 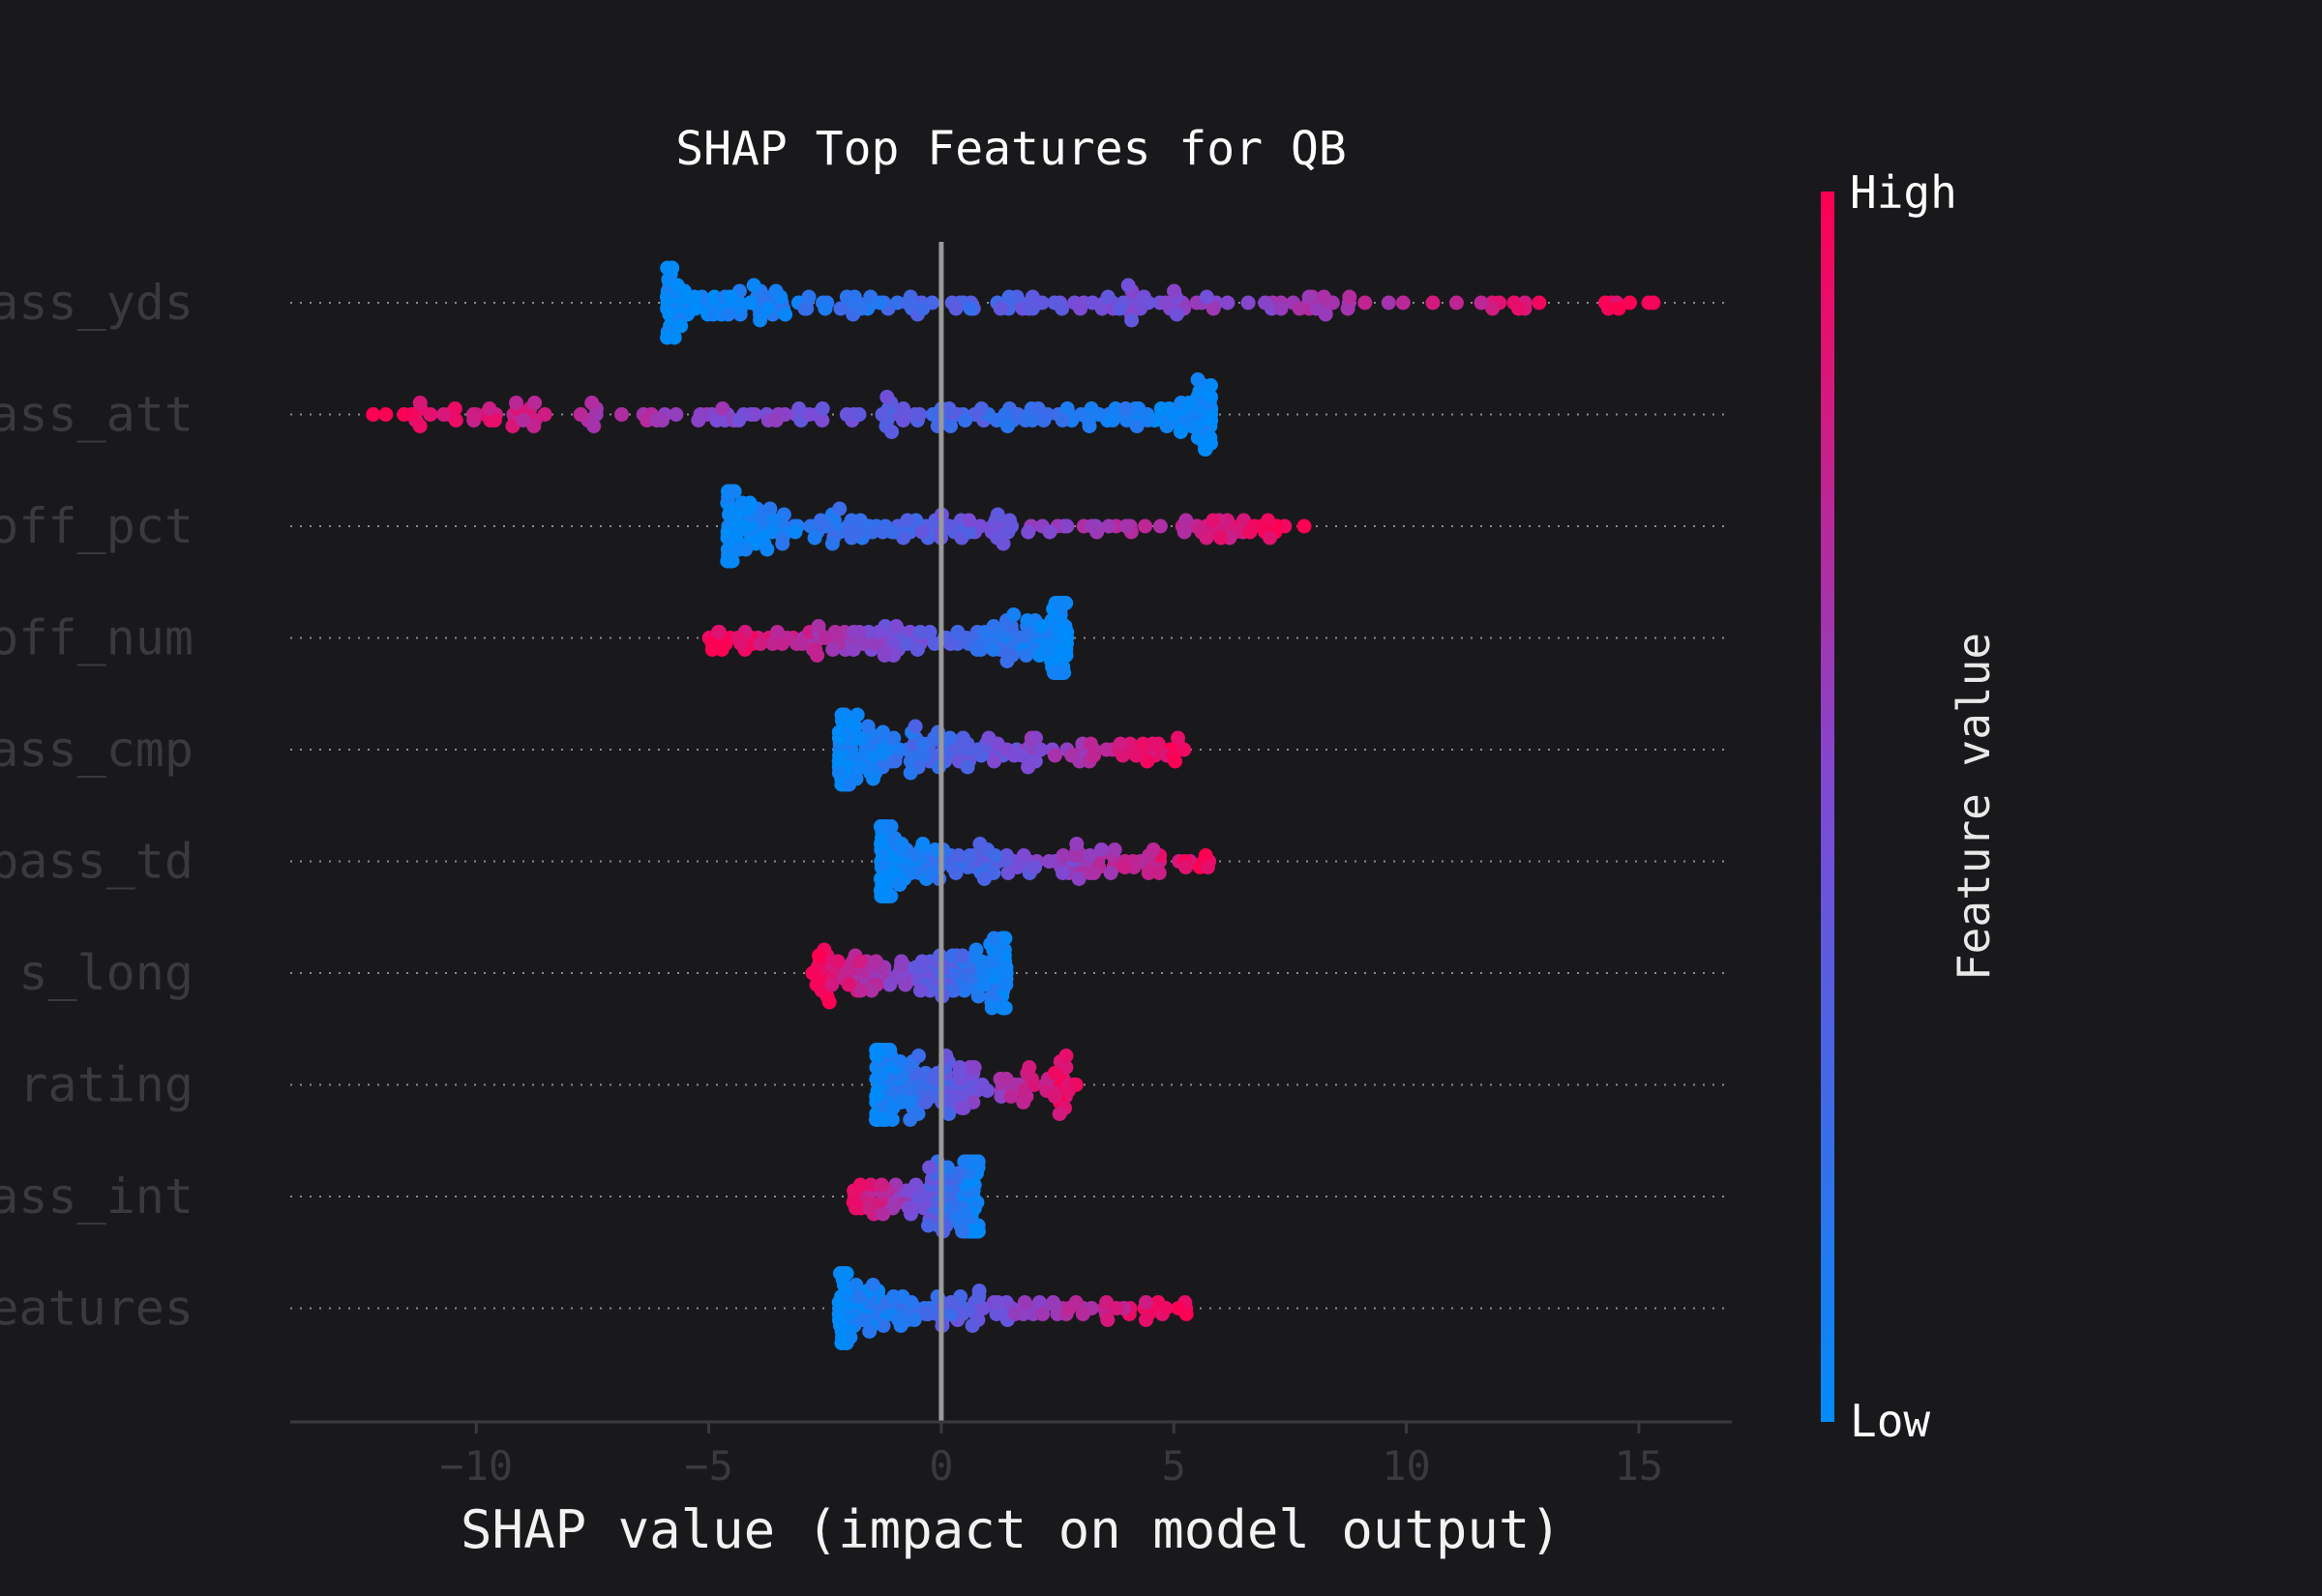 What do you see at coordinates (97, 526) in the screenshot?
I see `feature-label: off_pct` at bounding box center [97, 526].